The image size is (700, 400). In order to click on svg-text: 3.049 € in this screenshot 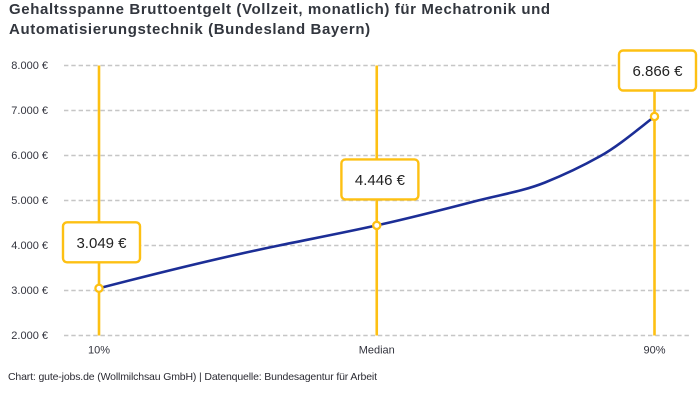, I will do `click(101, 243)`.